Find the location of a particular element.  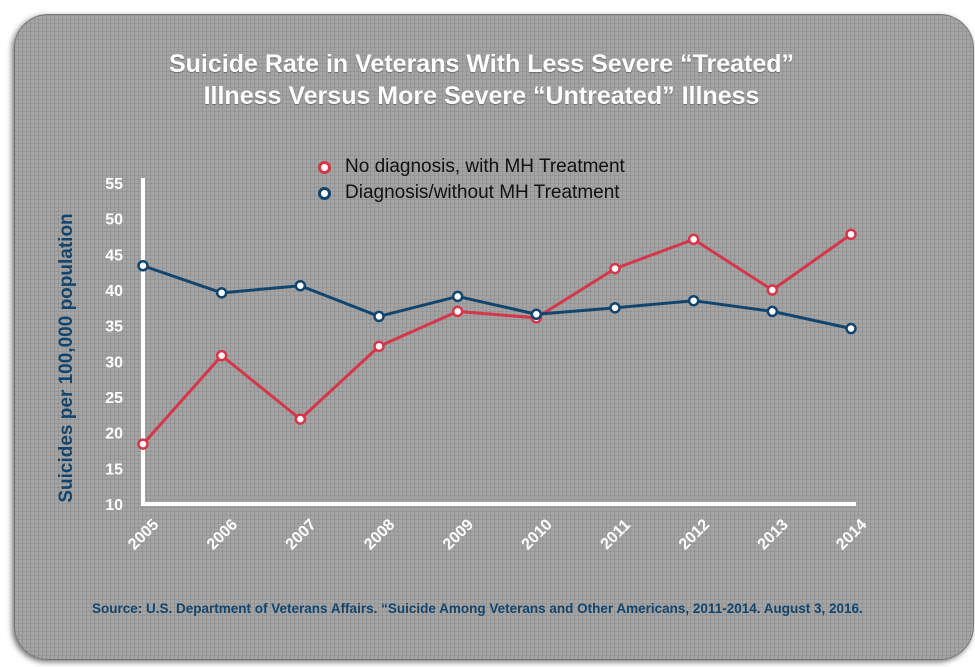

y-tick-label: 55 is located at coordinates (114, 184).